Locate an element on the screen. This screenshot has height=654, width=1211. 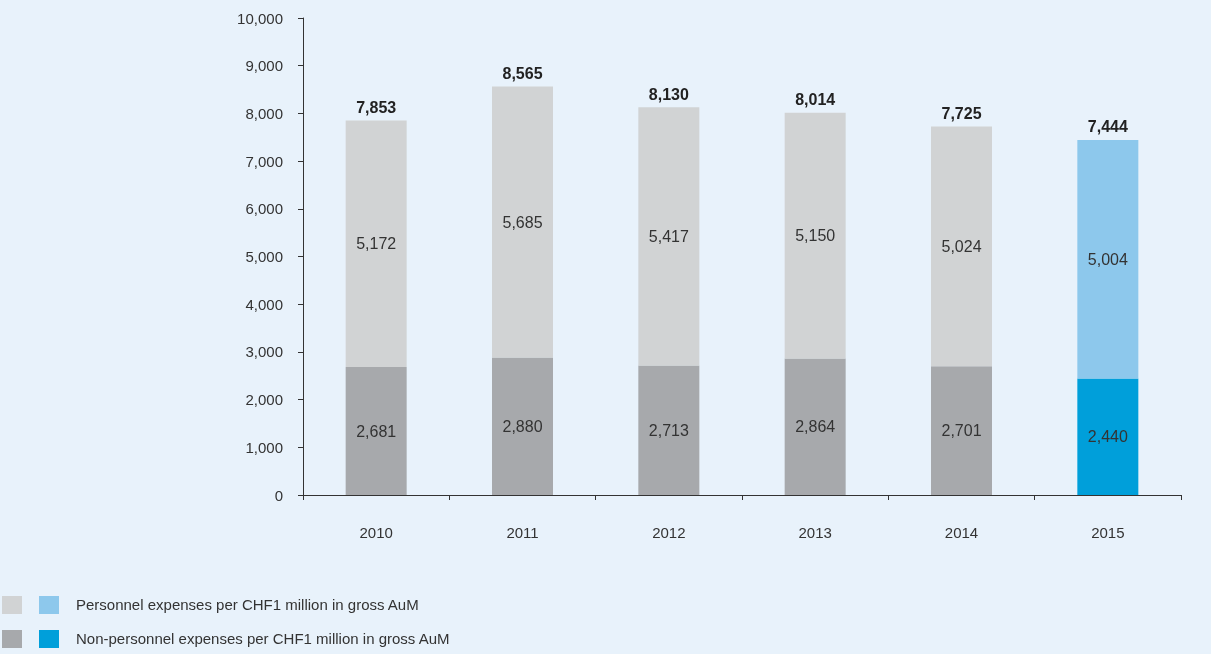
data-label: 2,681 is located at coordinates (376, 431).